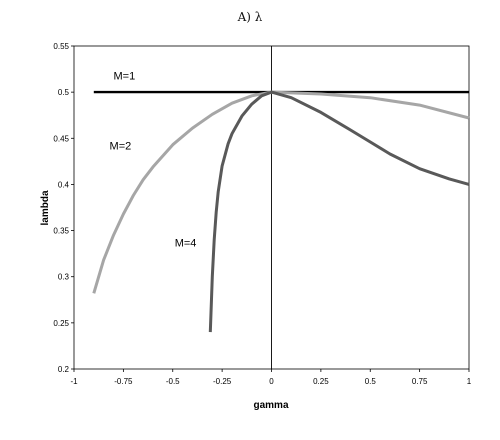  Describe the element at coordinates (173, 381) in the screenshot. I see `x-tick-label: -0.5` at that location.